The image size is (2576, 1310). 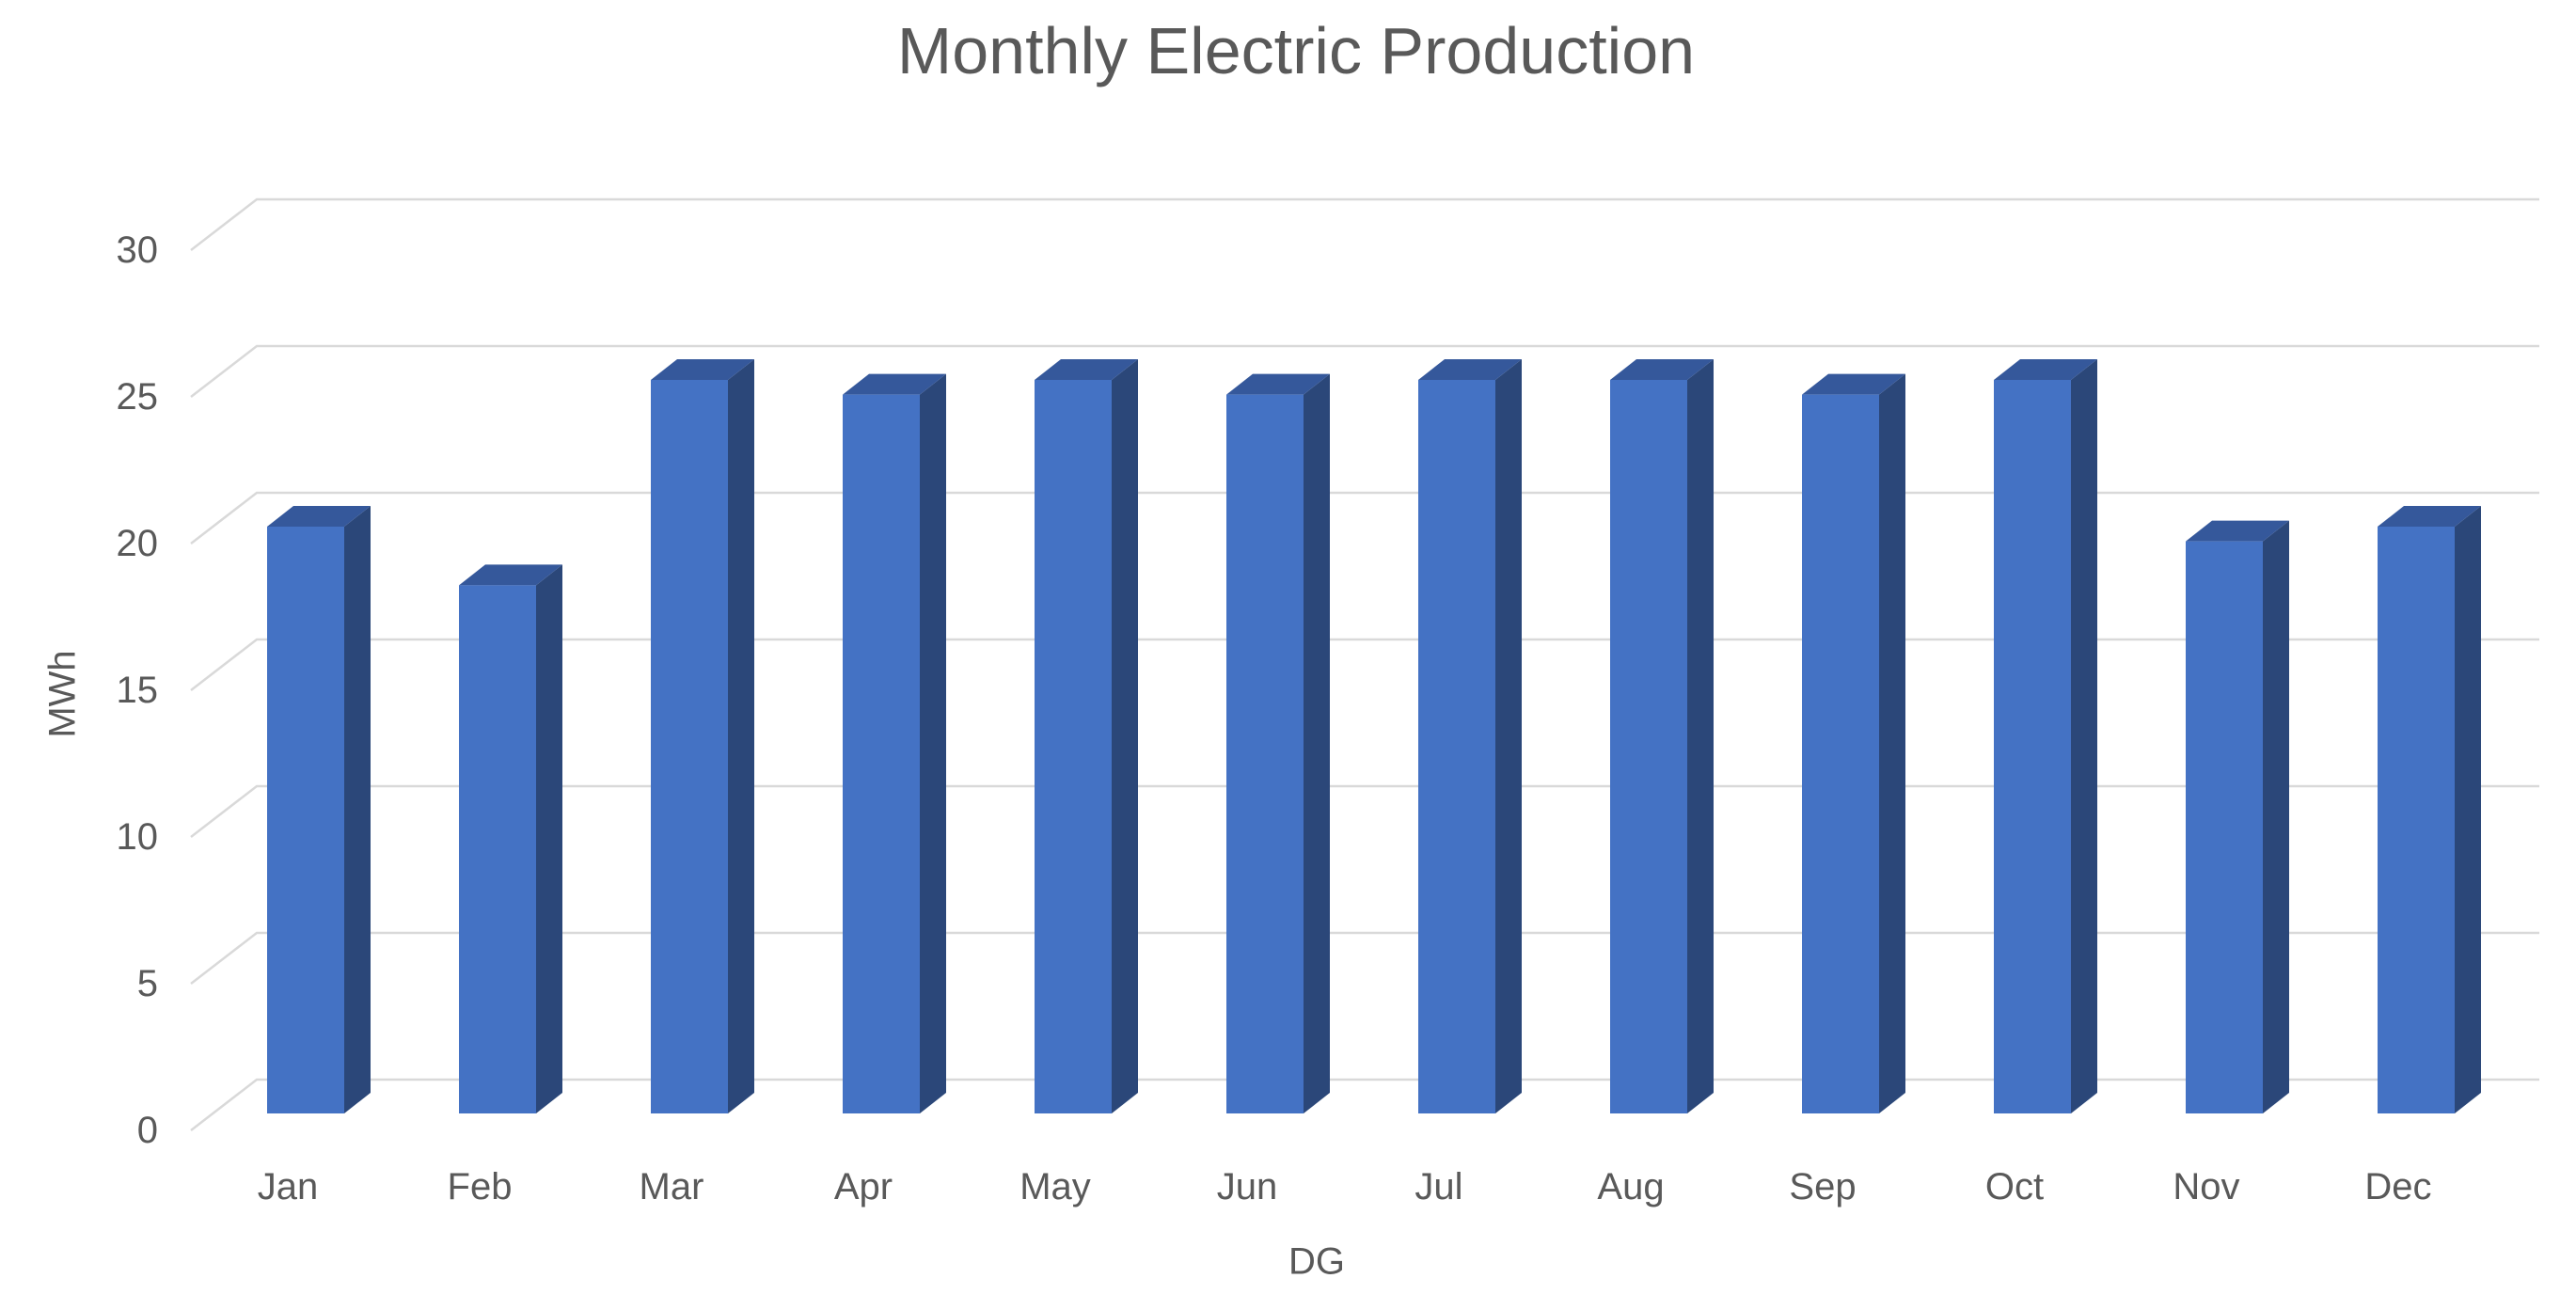 What do you see at coordinates (62, 694) in the screenshot?
I see `y-axis-title: MWh` at bounding box center [62, 694].